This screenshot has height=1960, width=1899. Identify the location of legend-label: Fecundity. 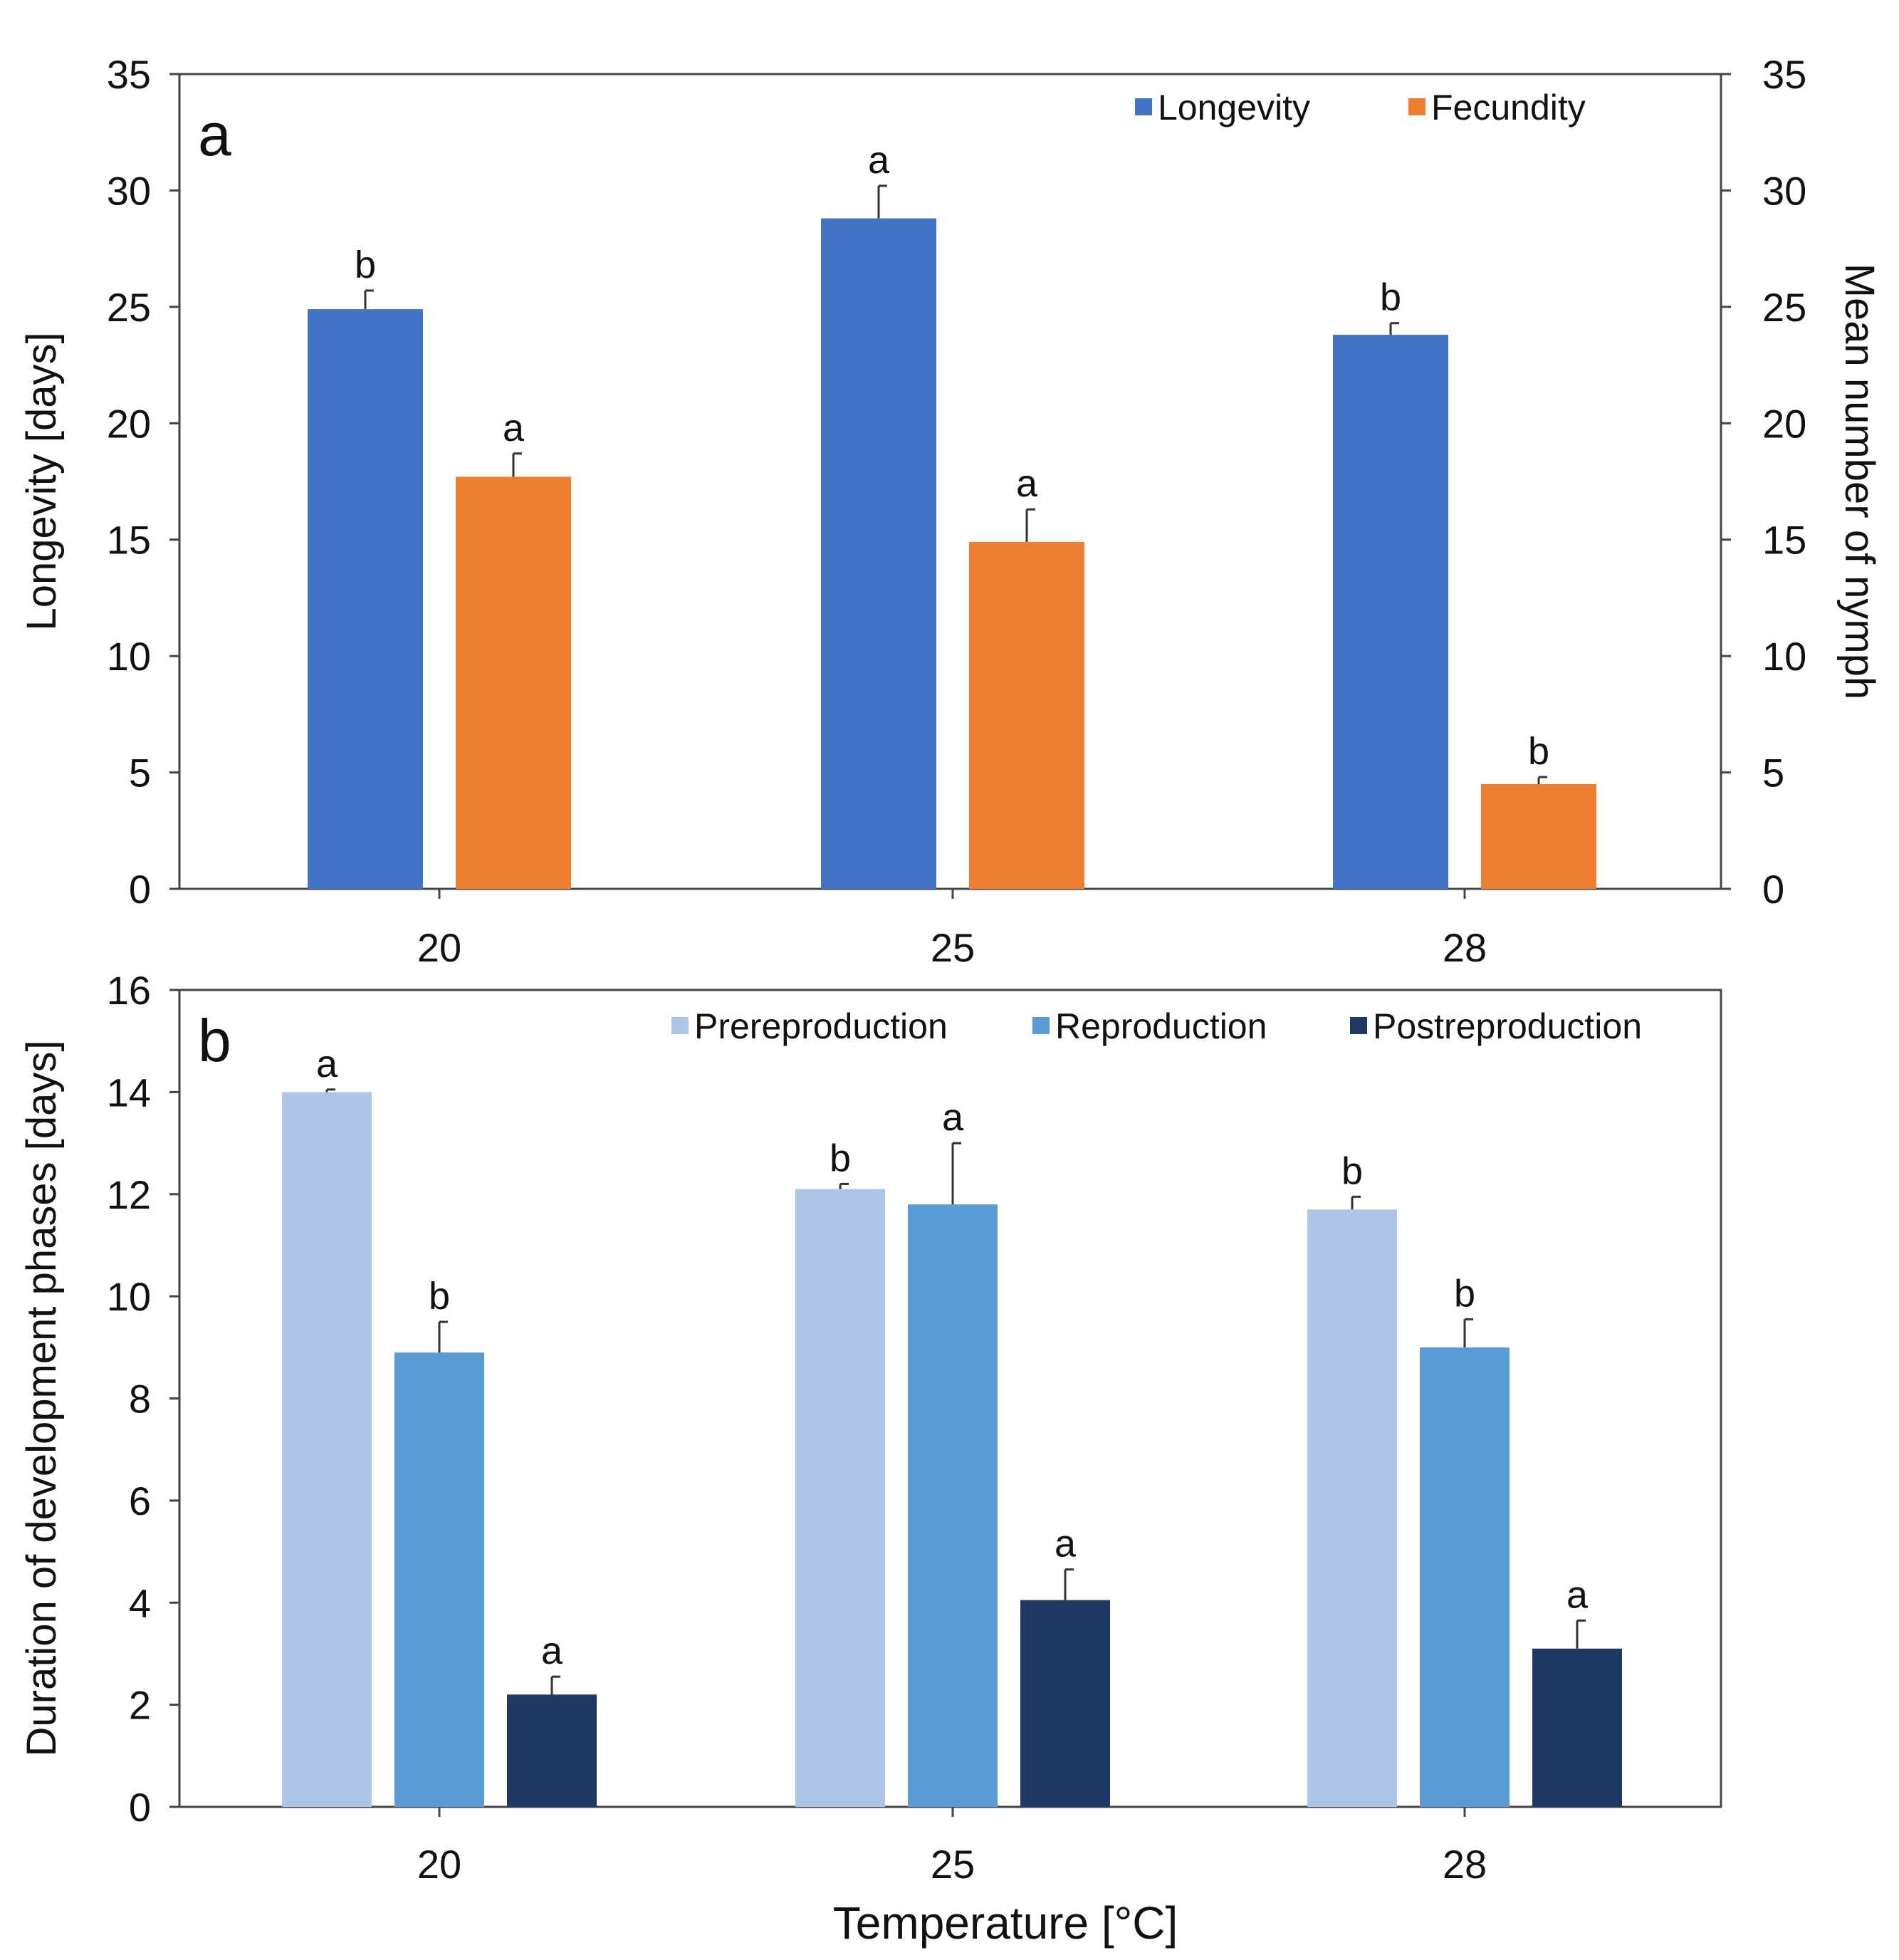
(1509, 107).